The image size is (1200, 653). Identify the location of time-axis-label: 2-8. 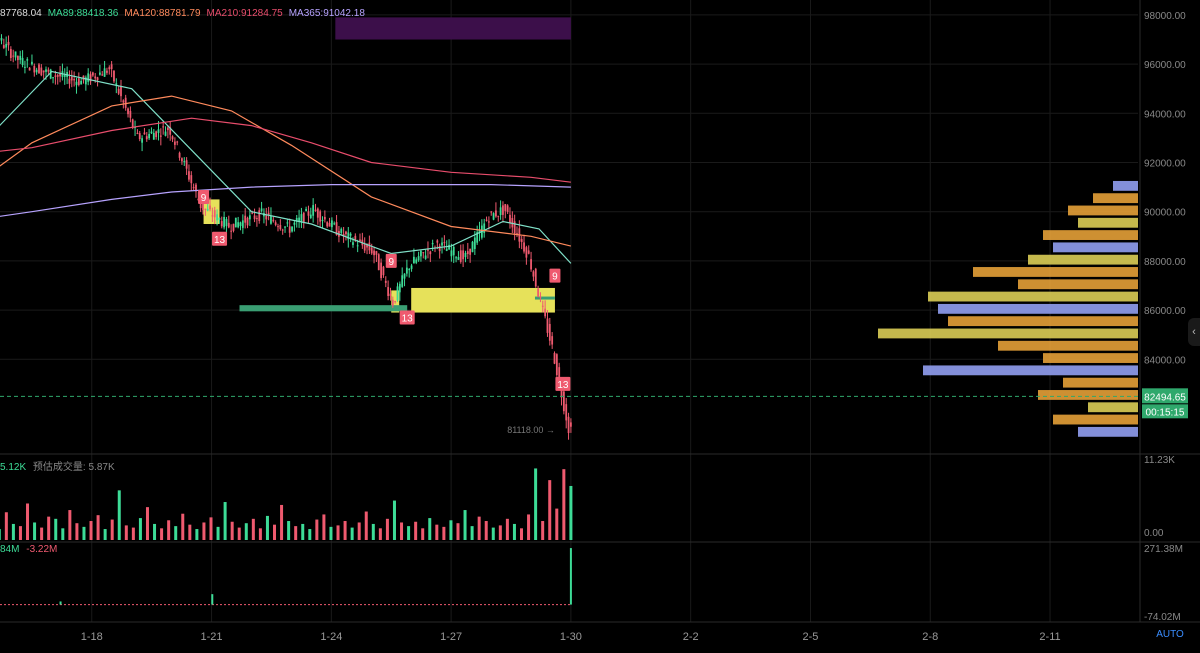
(930, 637).